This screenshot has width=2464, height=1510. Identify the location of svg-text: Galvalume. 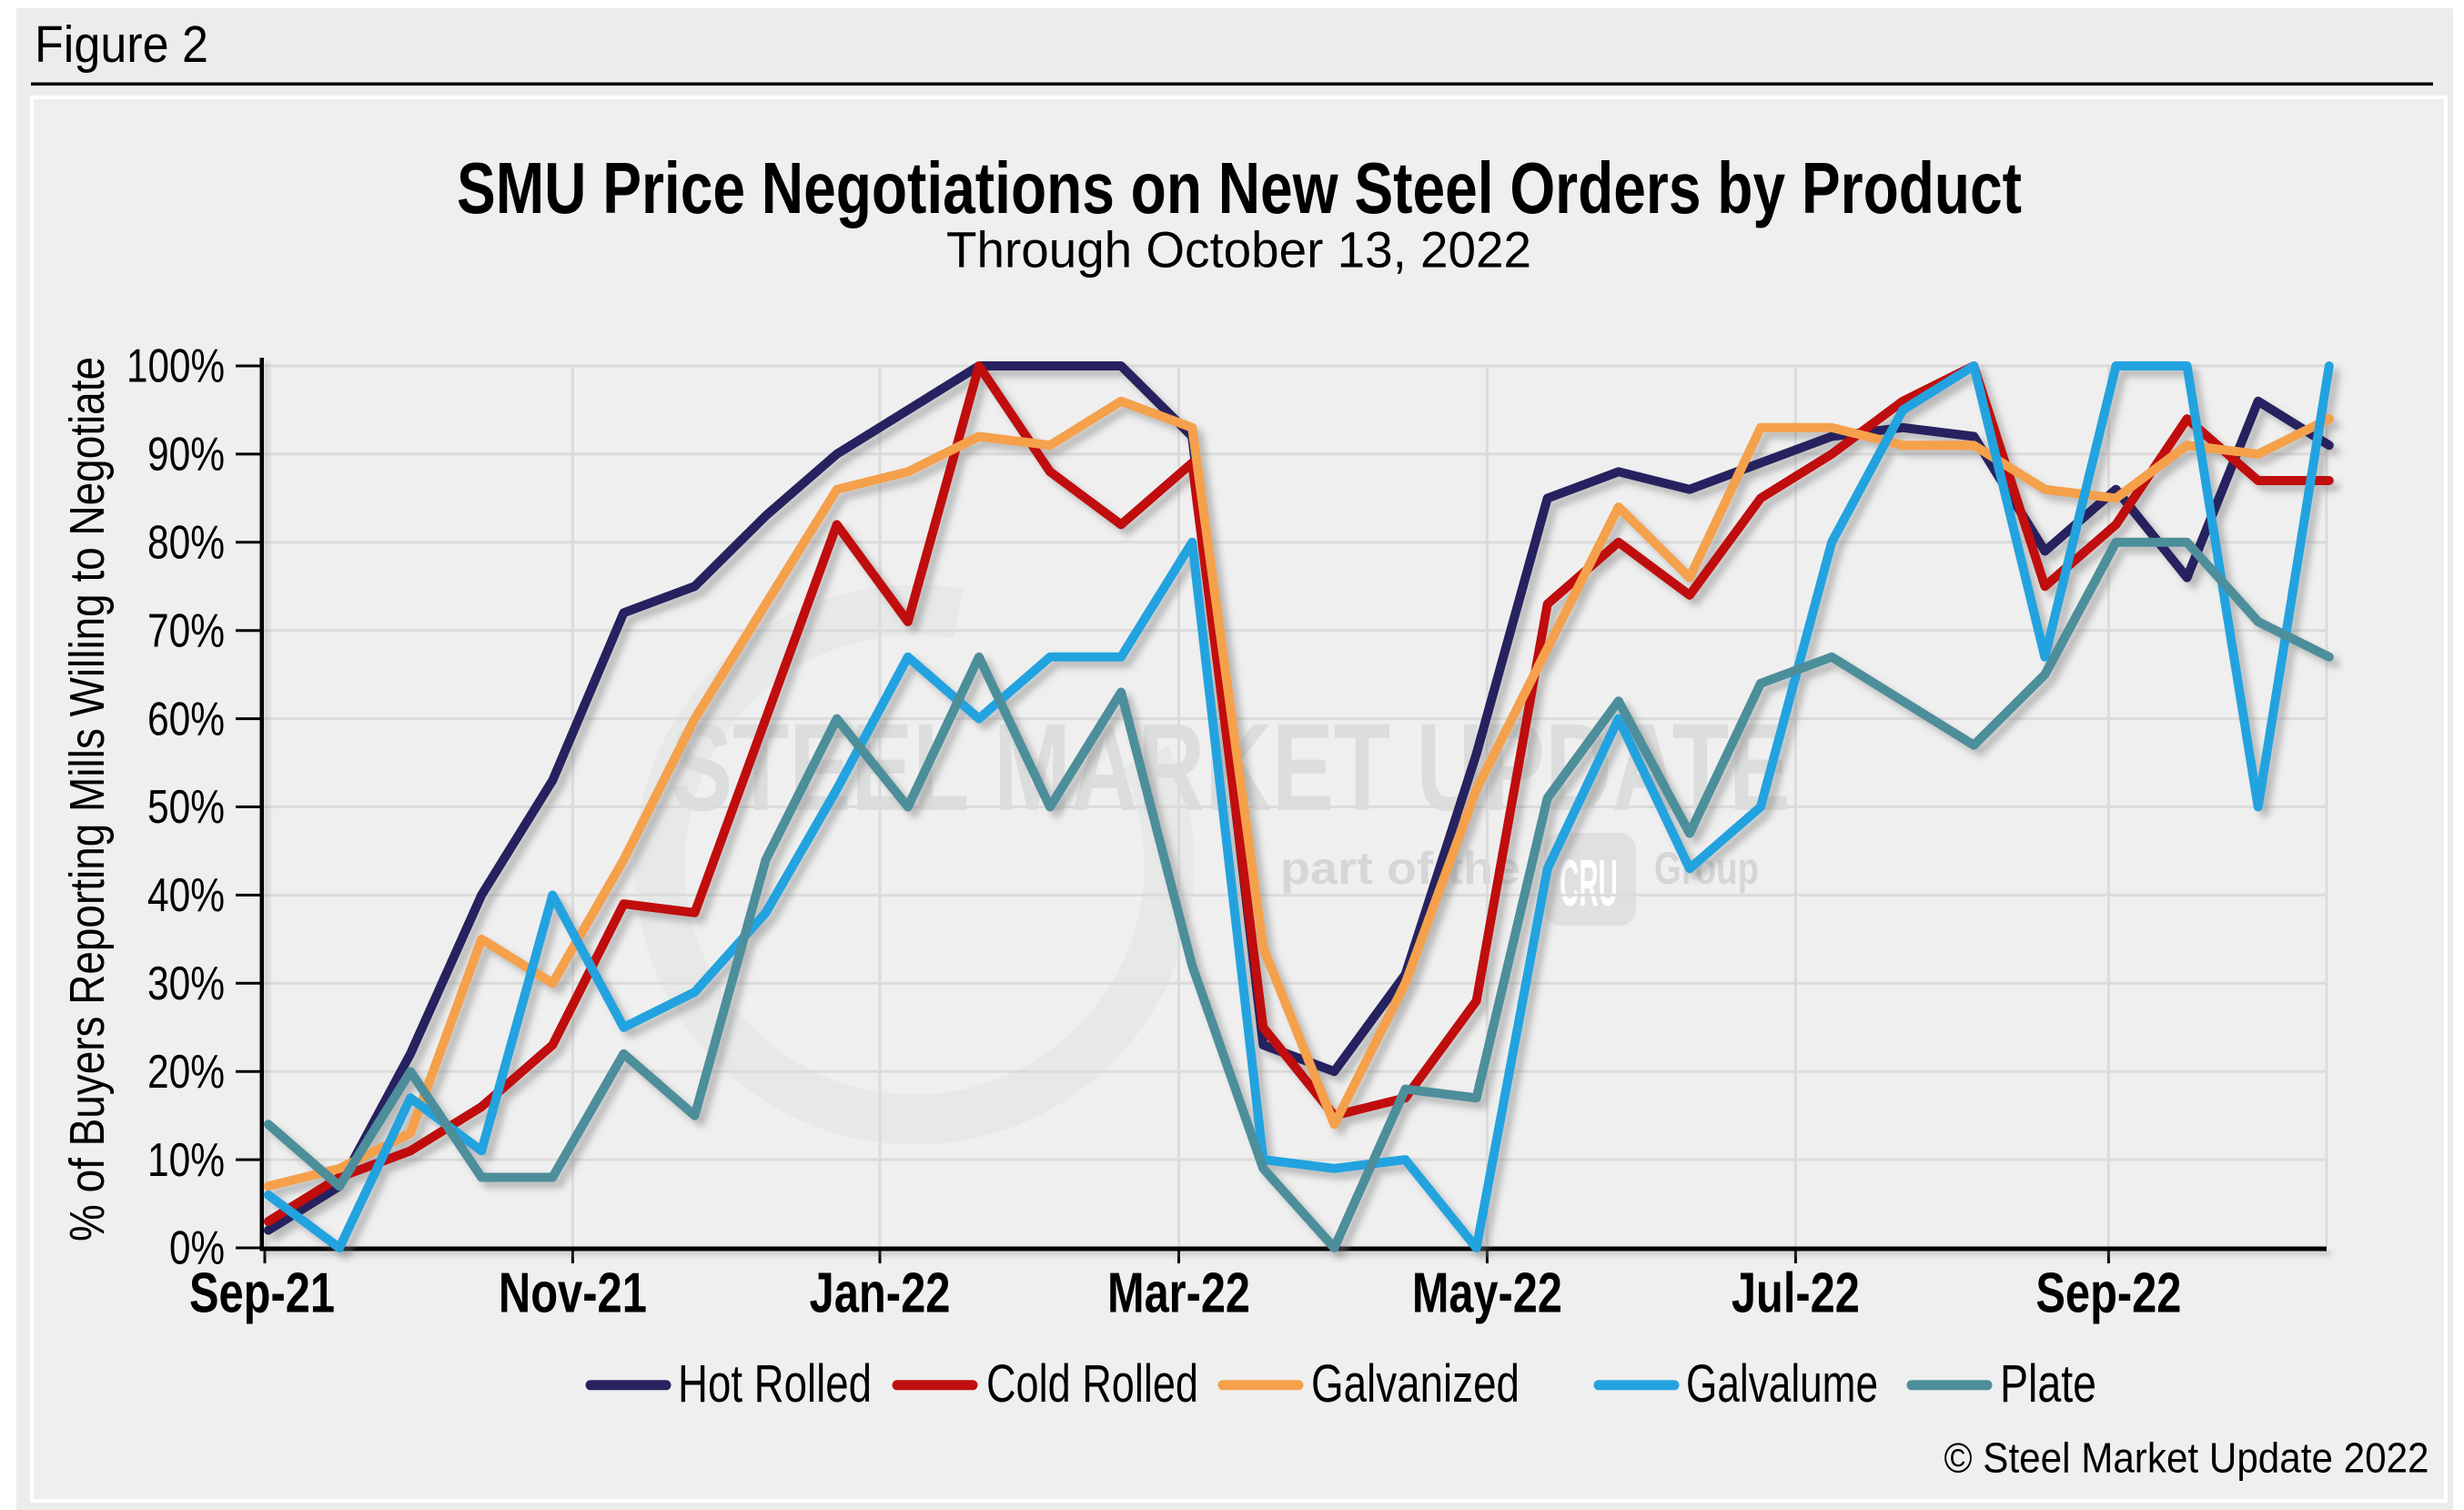
(1782, 1384).